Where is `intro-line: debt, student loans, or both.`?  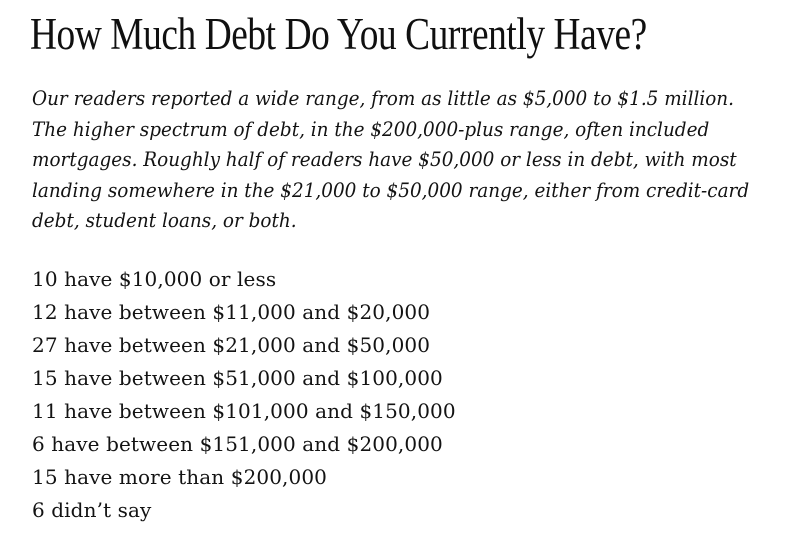
intro-line: debt, student loans, or both. is located at coordinates (164, 220).